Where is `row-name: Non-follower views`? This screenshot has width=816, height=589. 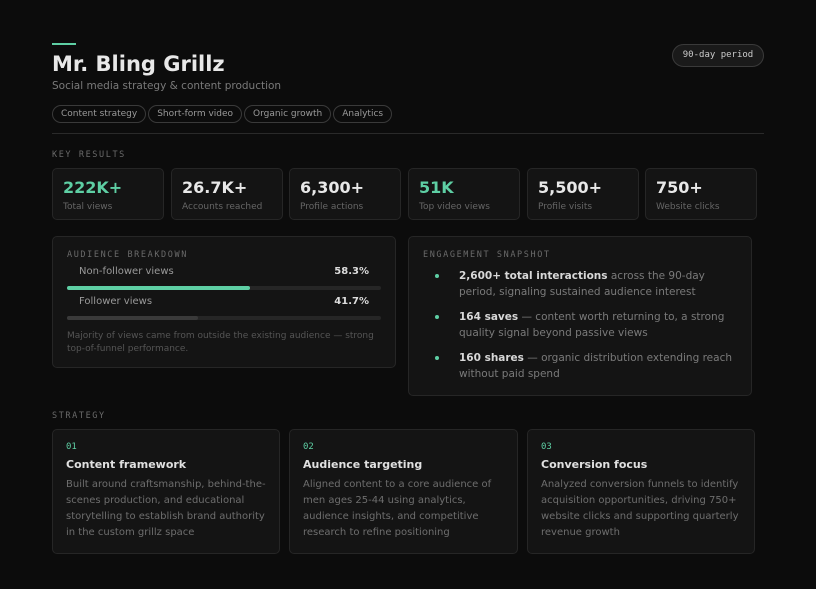
row-name: Non-follower views is located at coordinates (126, 271).